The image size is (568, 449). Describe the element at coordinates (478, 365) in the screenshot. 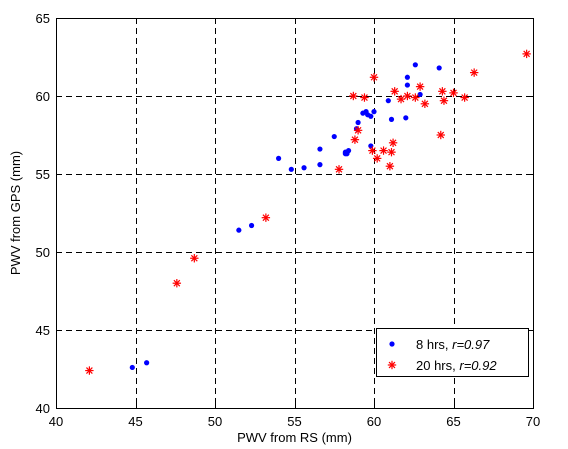

I see `legend-stat: r=0.92` at that location.